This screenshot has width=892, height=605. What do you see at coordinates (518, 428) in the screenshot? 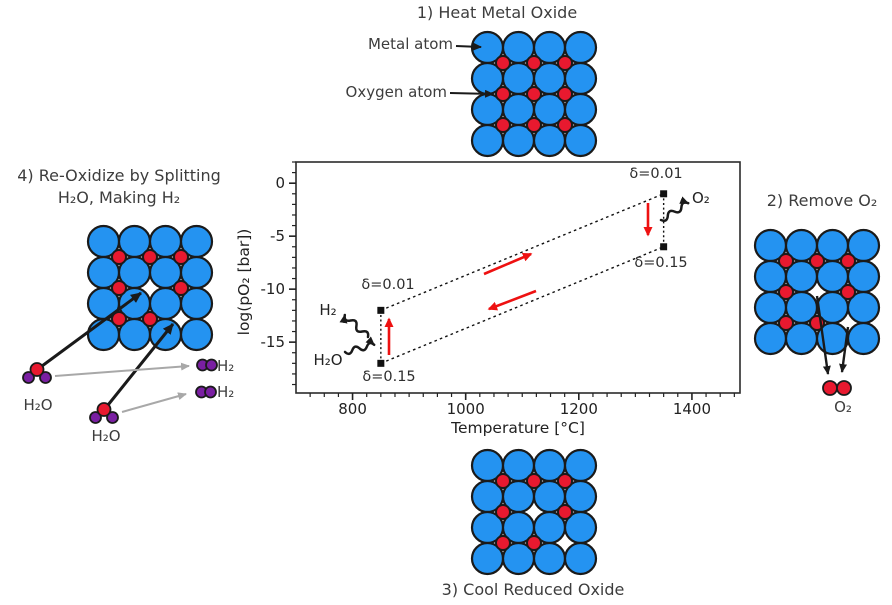
I see `x-axis-label: Temperature [°C]` at bounding box center [518, 428].